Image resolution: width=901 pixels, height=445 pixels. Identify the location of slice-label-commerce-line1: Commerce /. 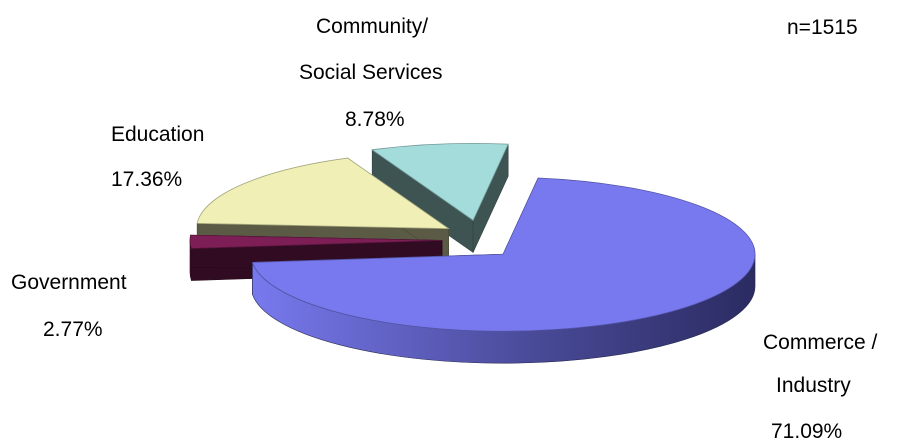
(820, 342).